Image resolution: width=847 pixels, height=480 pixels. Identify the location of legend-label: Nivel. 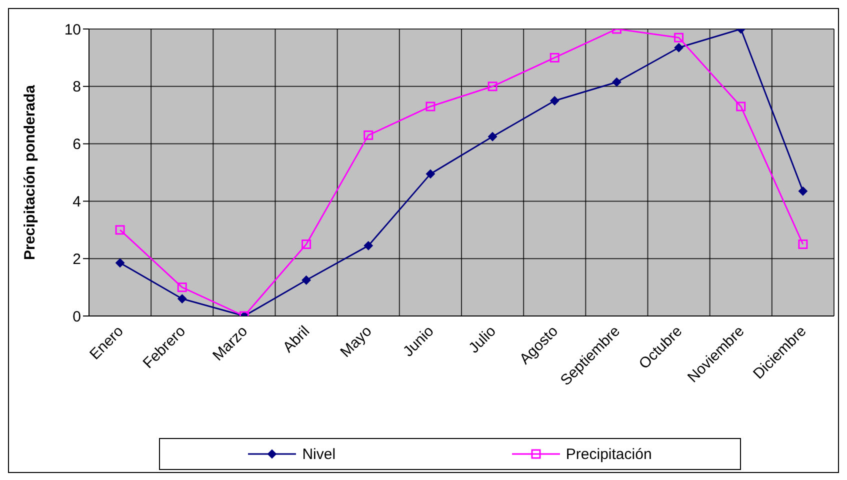
(319, 454).